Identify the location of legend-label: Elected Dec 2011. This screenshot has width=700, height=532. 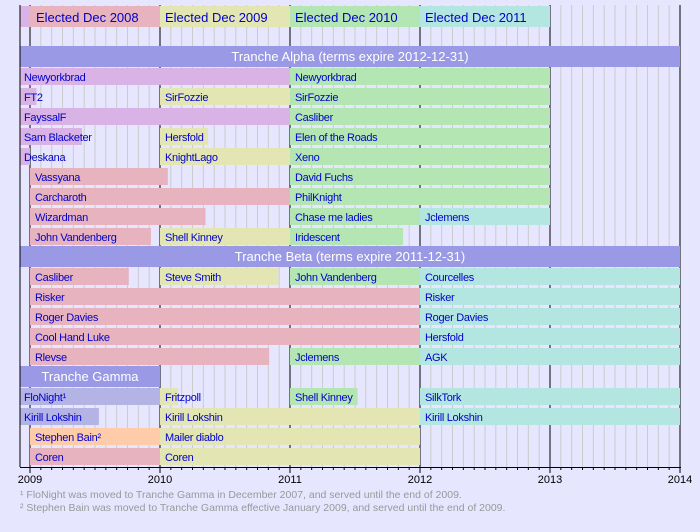
(476, 17).